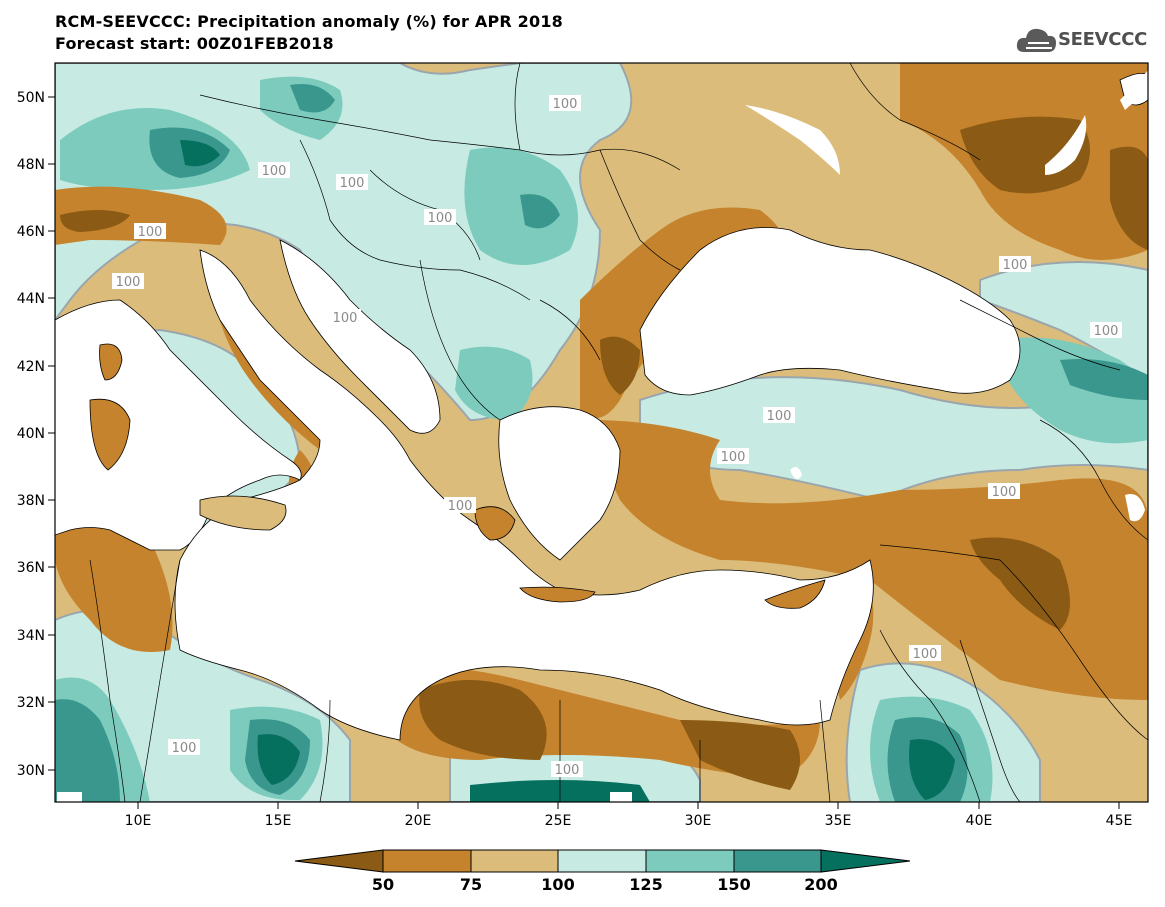 Image resolution: width=1165 pixels, height=907 pixels. Describe the element at coordinates (31, 367) in the screenshot. I see `y-tick-label: 42N` at that location.